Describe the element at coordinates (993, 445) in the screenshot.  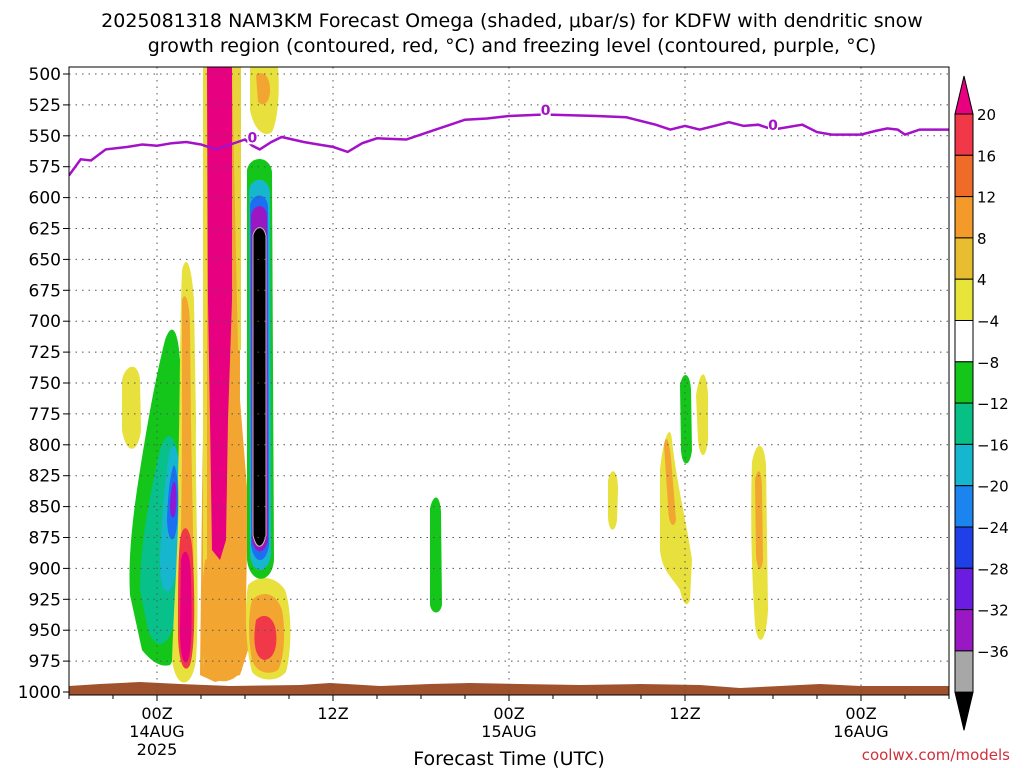
I see `colorbar-label: −16` at that location.